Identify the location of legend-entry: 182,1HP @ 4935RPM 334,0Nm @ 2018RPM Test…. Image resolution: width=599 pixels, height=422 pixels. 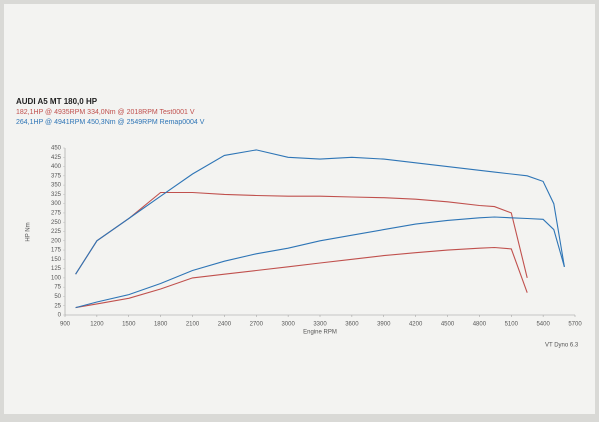
(105, 112).